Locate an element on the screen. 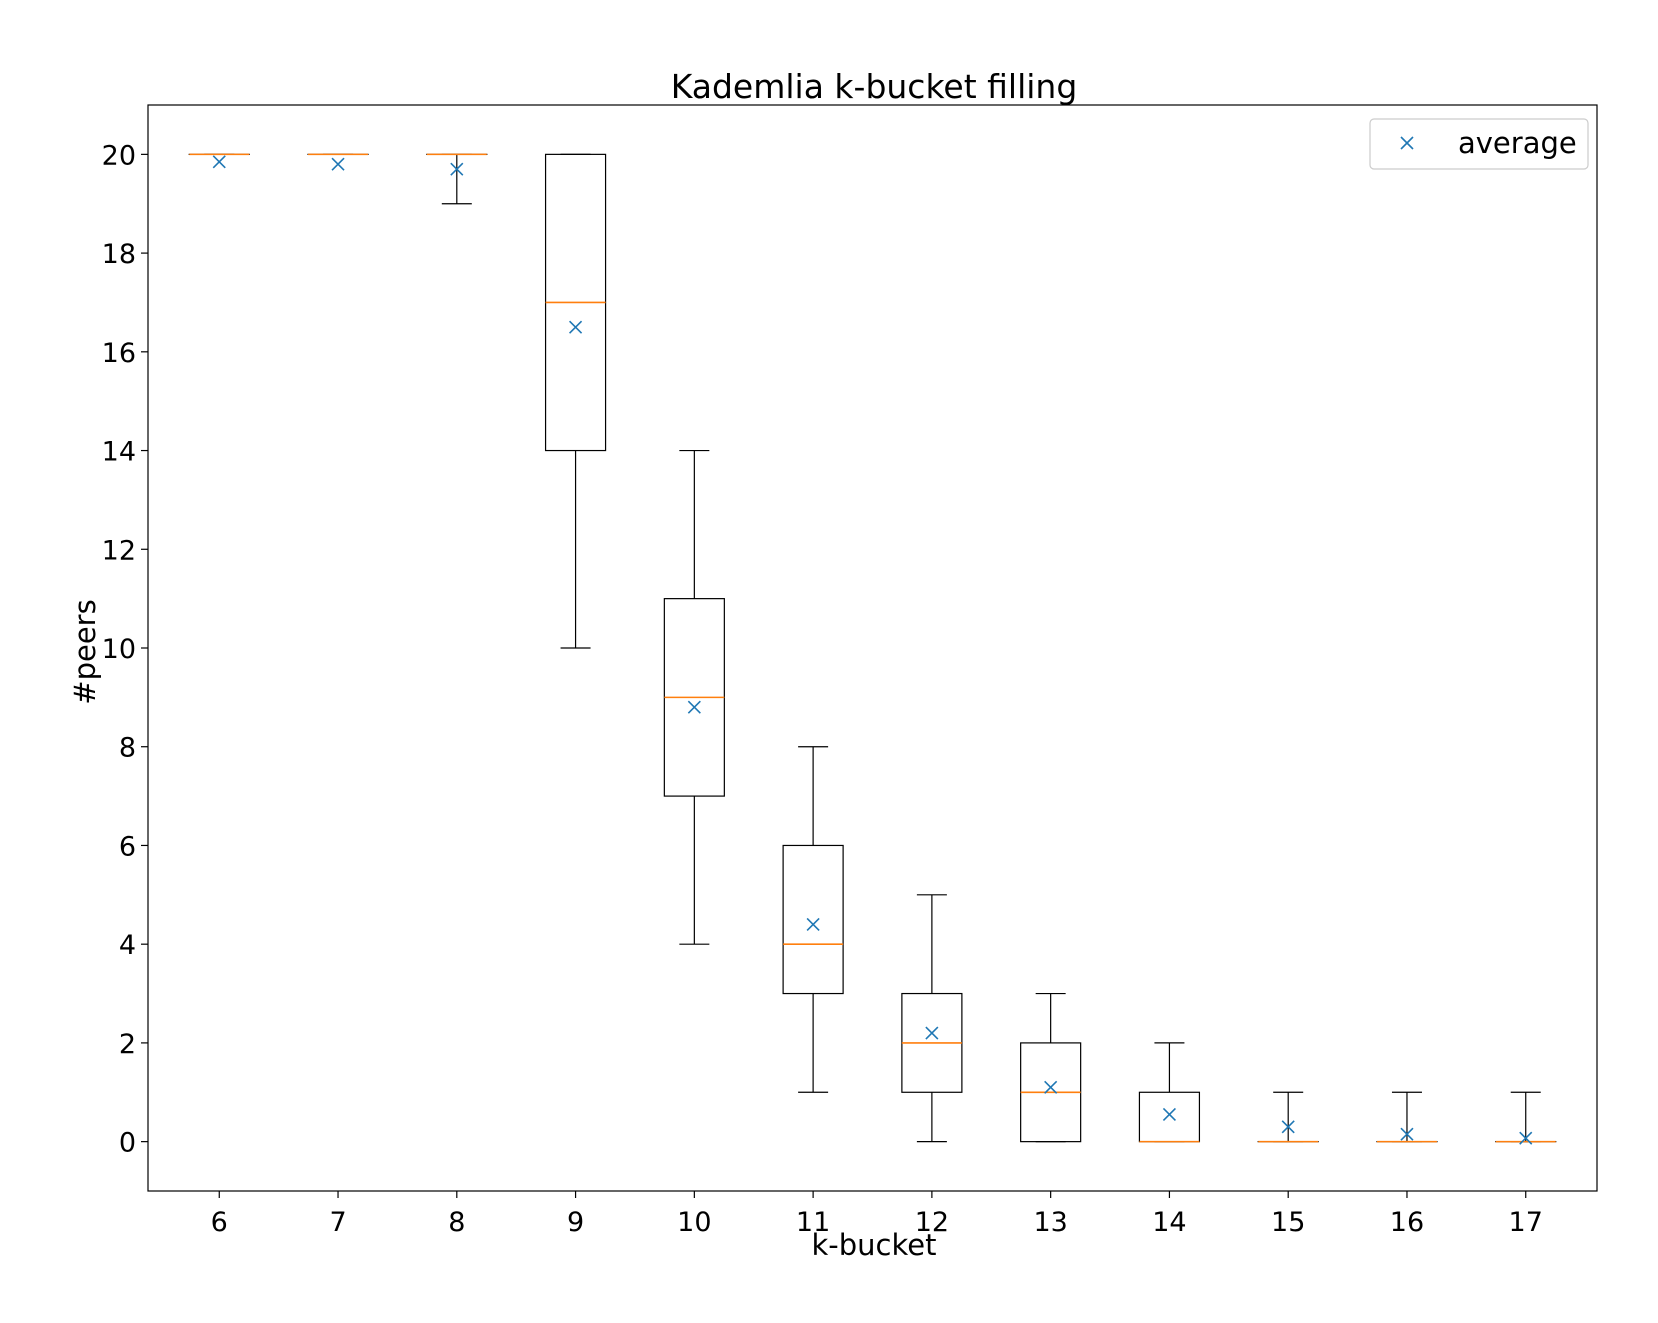 The width and height of the screenshot is (1658, 1323). legend: average is located at coordinates (1479, 144).